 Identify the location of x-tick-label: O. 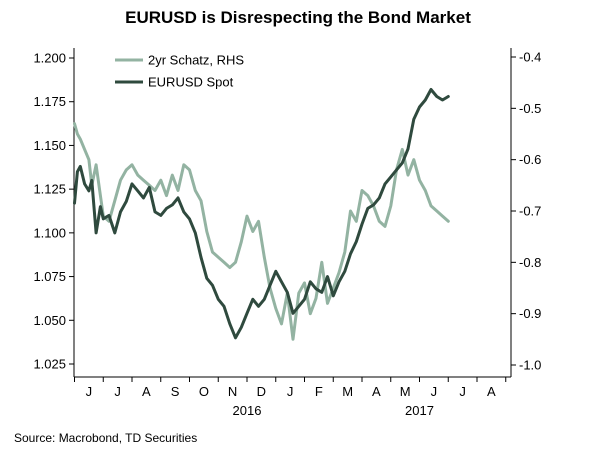
(204, 391).